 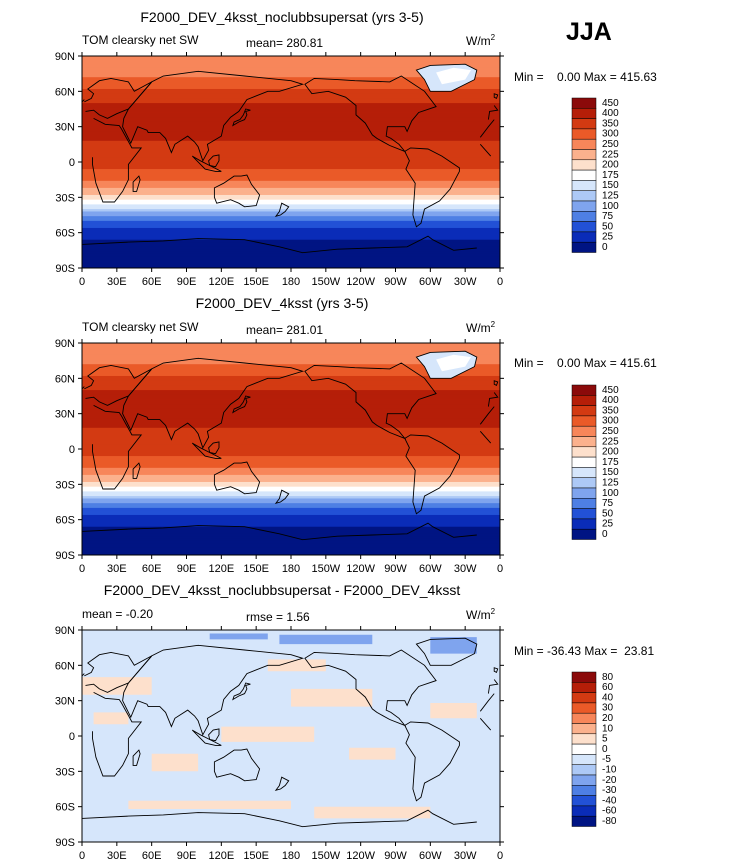 What do you see at coordinates (481, 40) in the screenshot?
I see `panel-1-units: W/m2` at bounding box center [481, 40].